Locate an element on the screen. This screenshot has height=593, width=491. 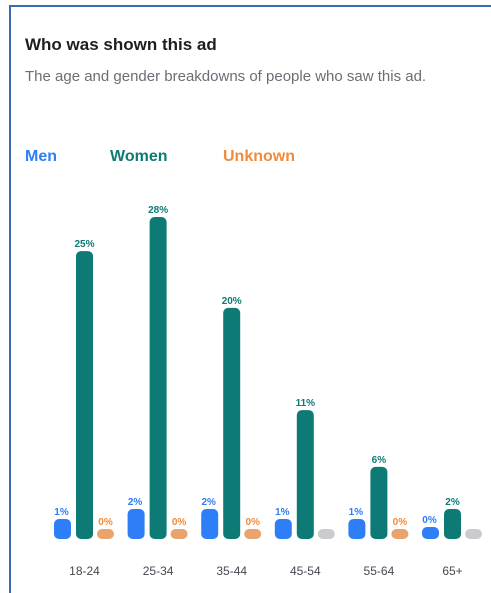
bar-label-unknown-25-34: 0% is located at coordinates (179, 522).